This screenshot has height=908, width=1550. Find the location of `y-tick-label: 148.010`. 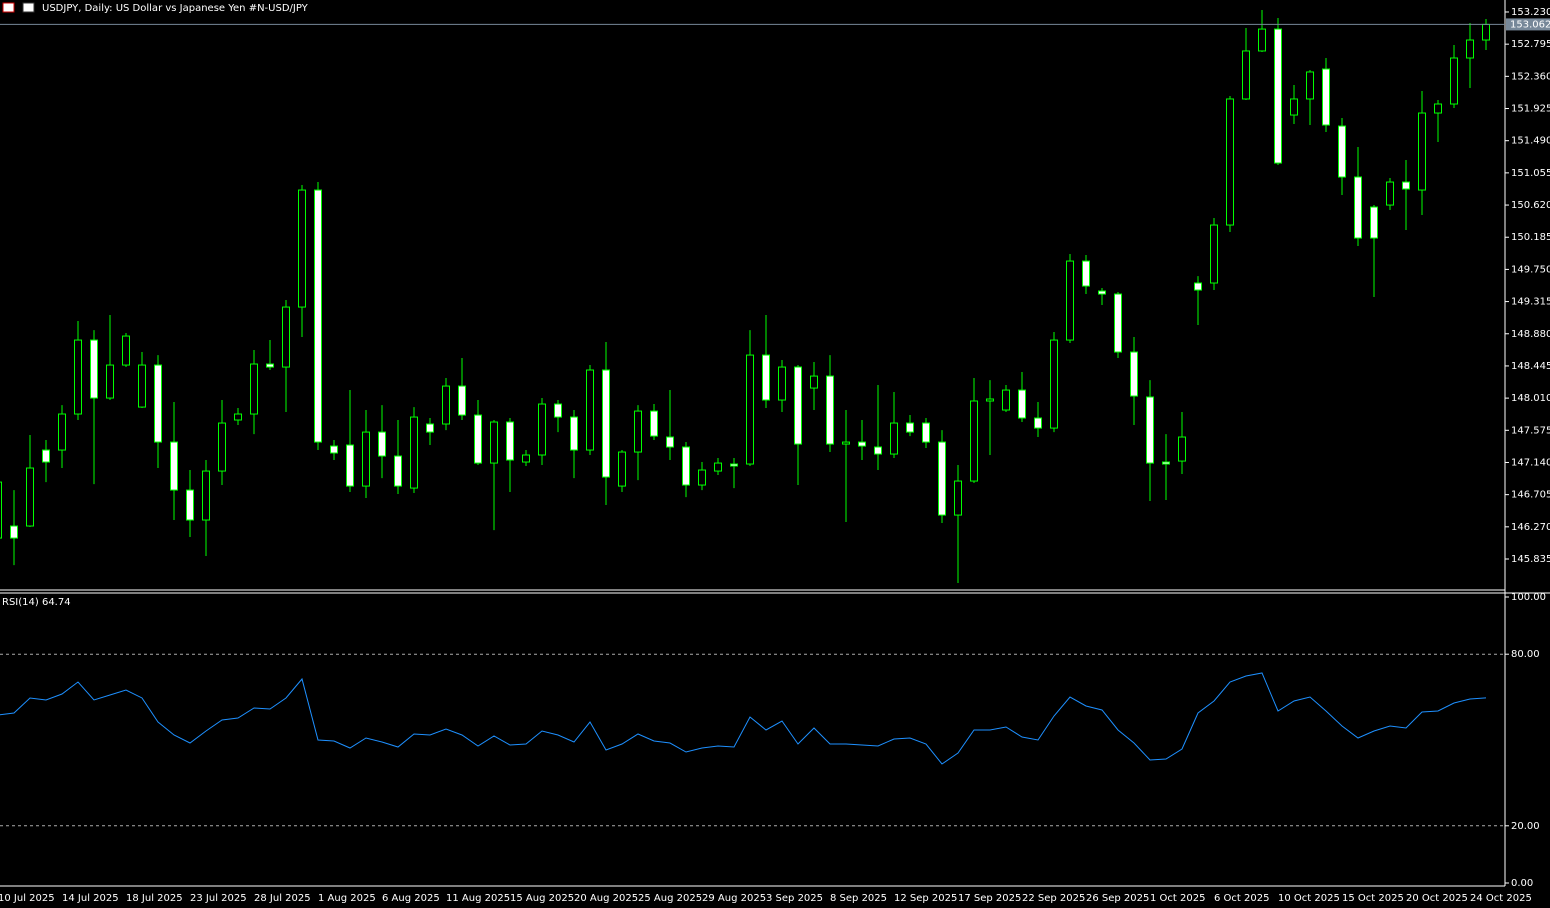

y-tick-label: 148.010 is located at coordinates (1530, 398).